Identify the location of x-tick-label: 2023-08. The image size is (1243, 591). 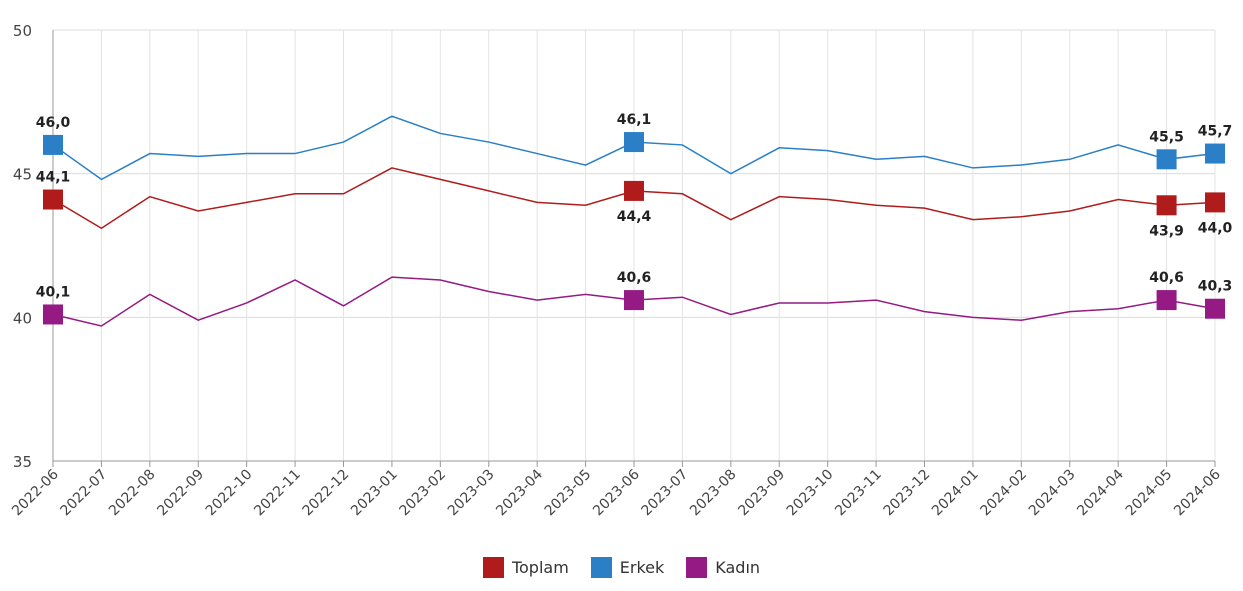
(713, 493).